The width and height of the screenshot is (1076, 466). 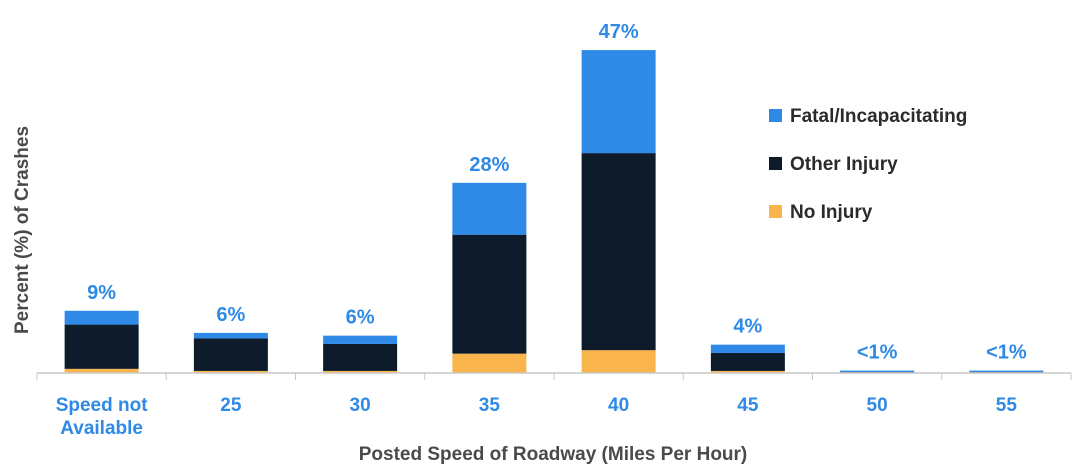 I want to click on legend-label-fatal-incapacitating: Fatal/Incapacitating, so click(x=878, y=116).